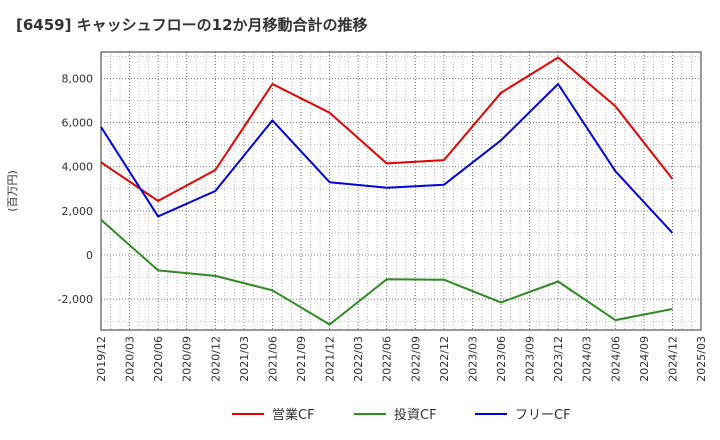  What do you see at coordinates (501, 359) in the screenshot?
I see `x-tick-label: 2023/06` at bounding box center [501, 359].